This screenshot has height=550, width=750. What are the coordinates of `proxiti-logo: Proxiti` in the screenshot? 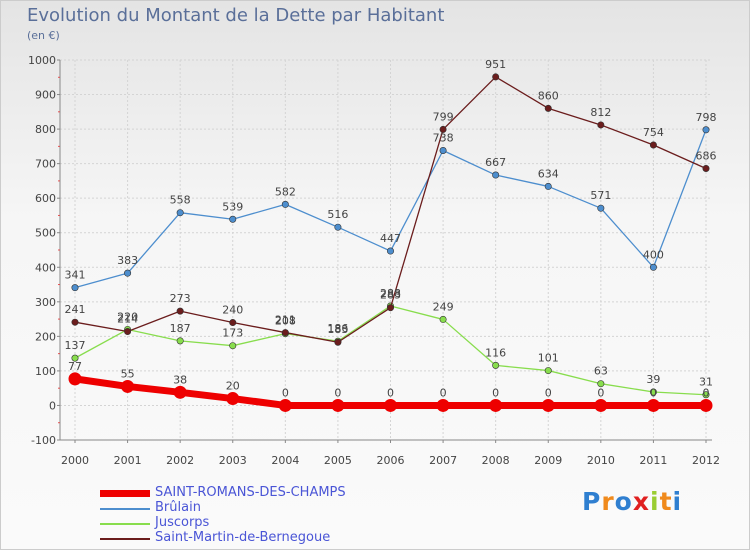 It's located at (632, 501).